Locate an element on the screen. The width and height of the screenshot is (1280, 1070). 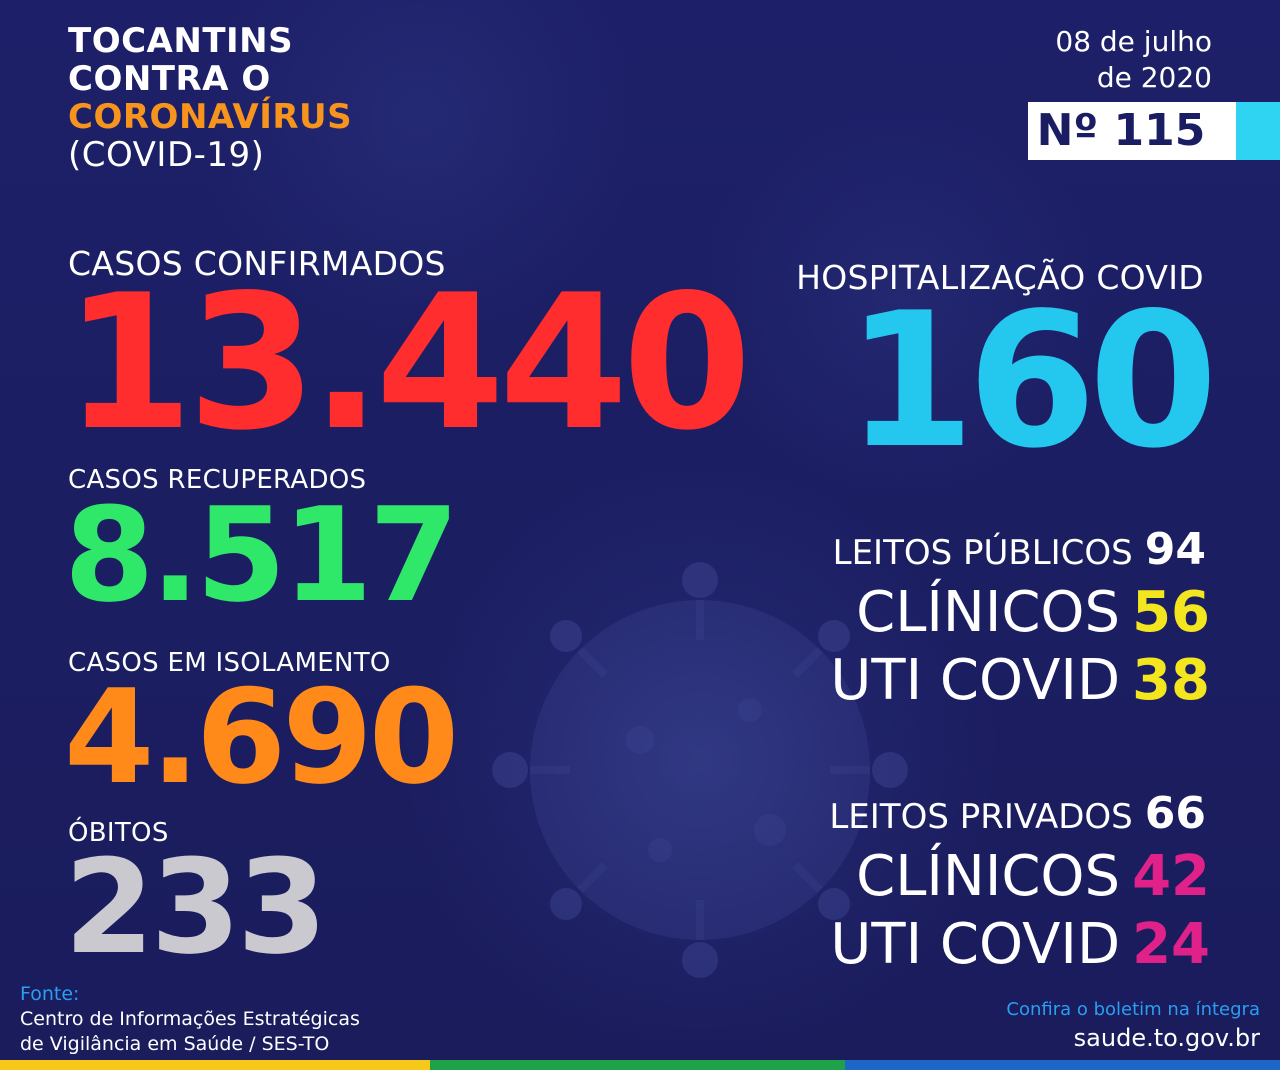
public-clinical-value: 56 is located at coordinates (1171, 612).